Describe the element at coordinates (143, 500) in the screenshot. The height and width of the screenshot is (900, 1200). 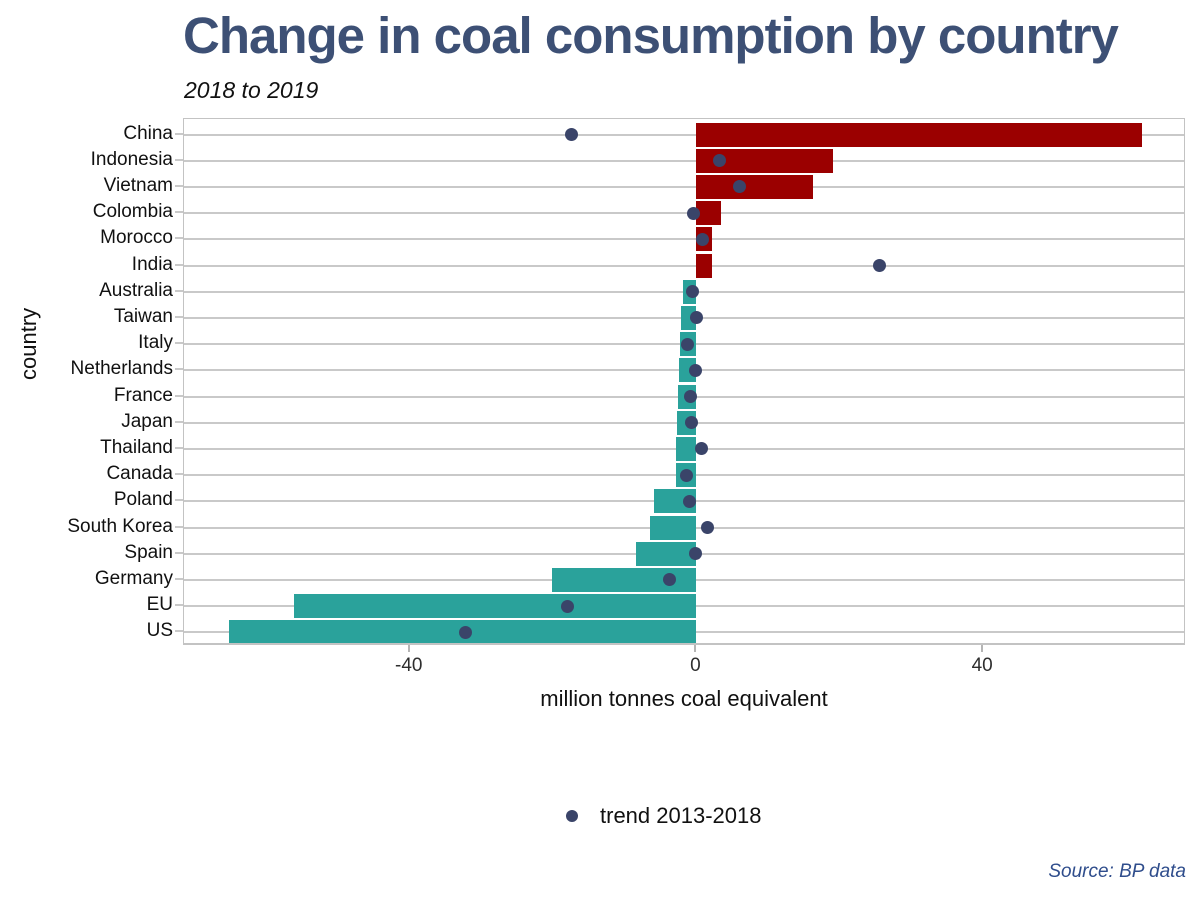
I see `country-label: Poland` at that location.